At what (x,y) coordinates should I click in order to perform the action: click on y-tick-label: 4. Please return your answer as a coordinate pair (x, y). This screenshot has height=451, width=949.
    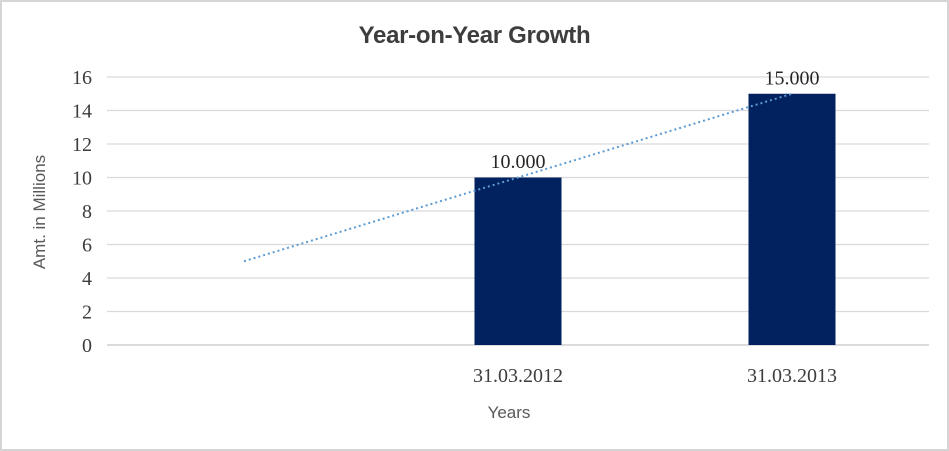
    Looking at the image, I should click on (87, 279).